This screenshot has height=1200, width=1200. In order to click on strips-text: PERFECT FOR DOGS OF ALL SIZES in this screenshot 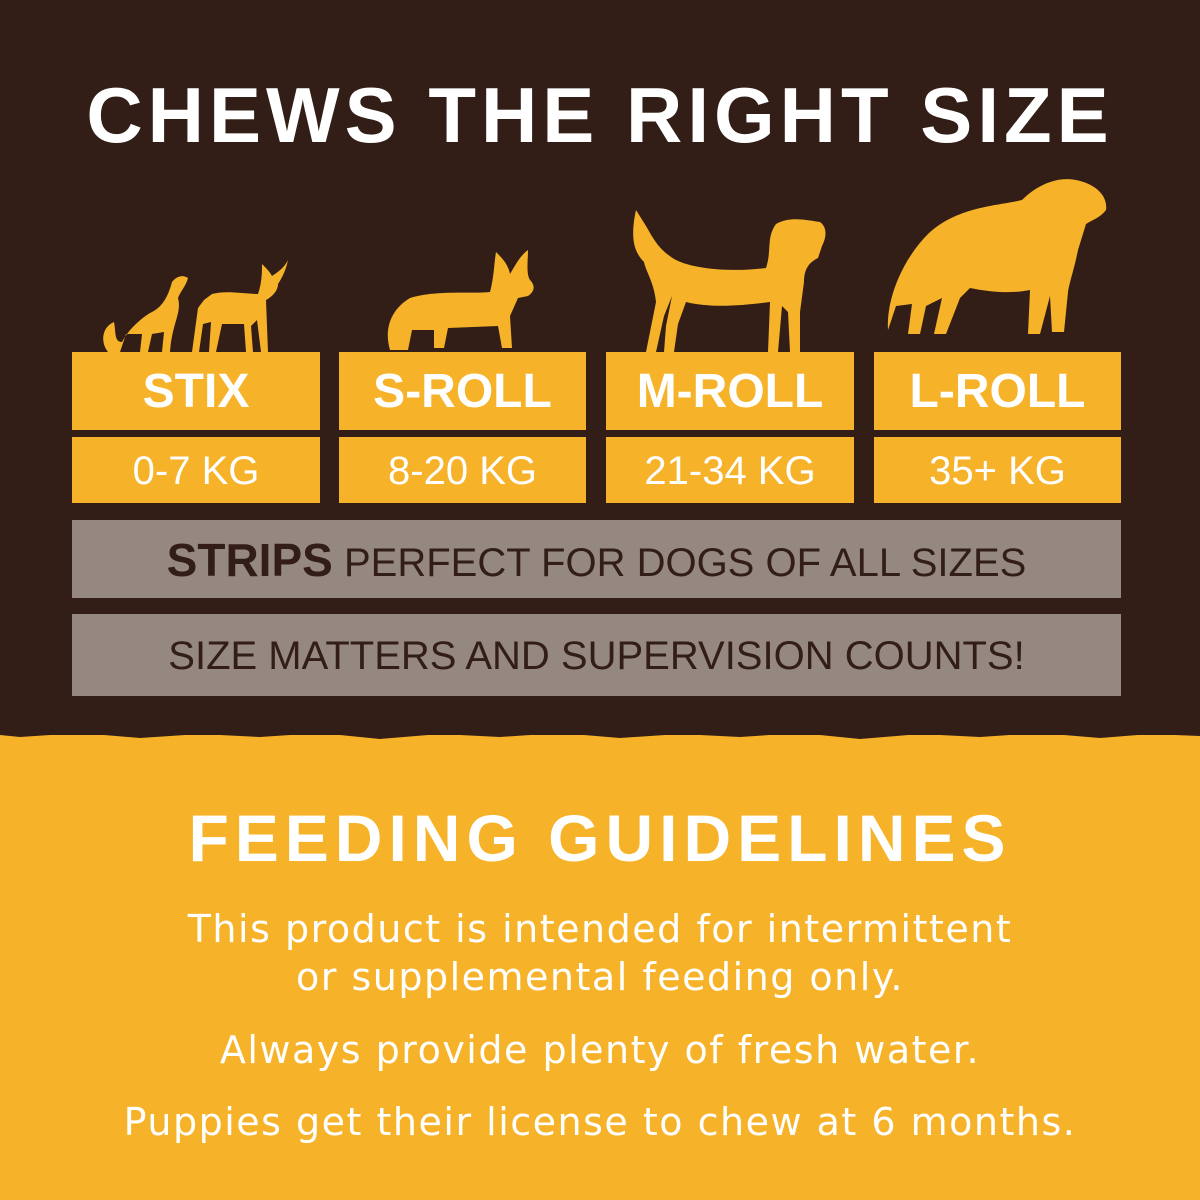, I will do `click(685, 563)`.